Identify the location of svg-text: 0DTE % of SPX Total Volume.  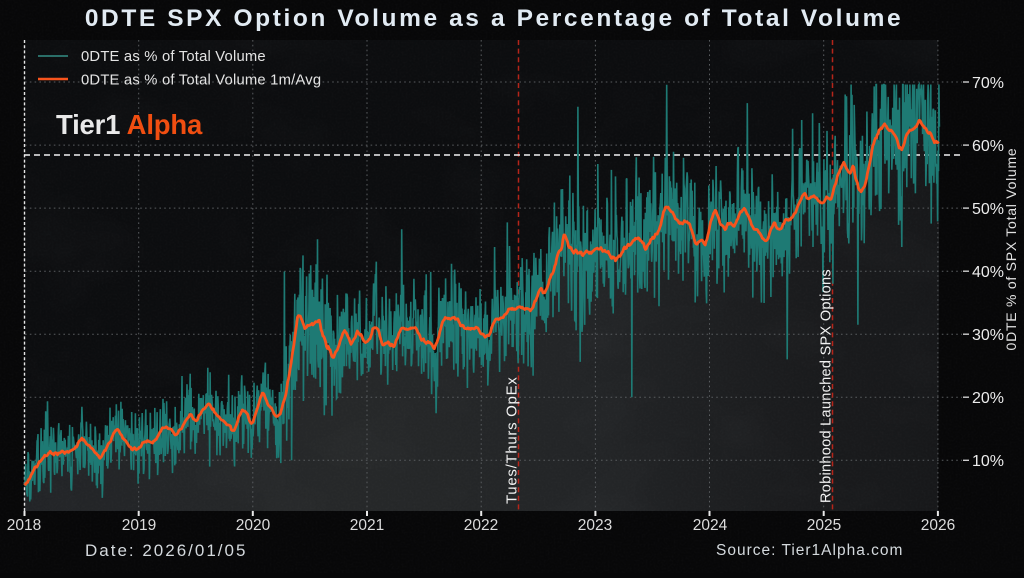
(1011, 249).